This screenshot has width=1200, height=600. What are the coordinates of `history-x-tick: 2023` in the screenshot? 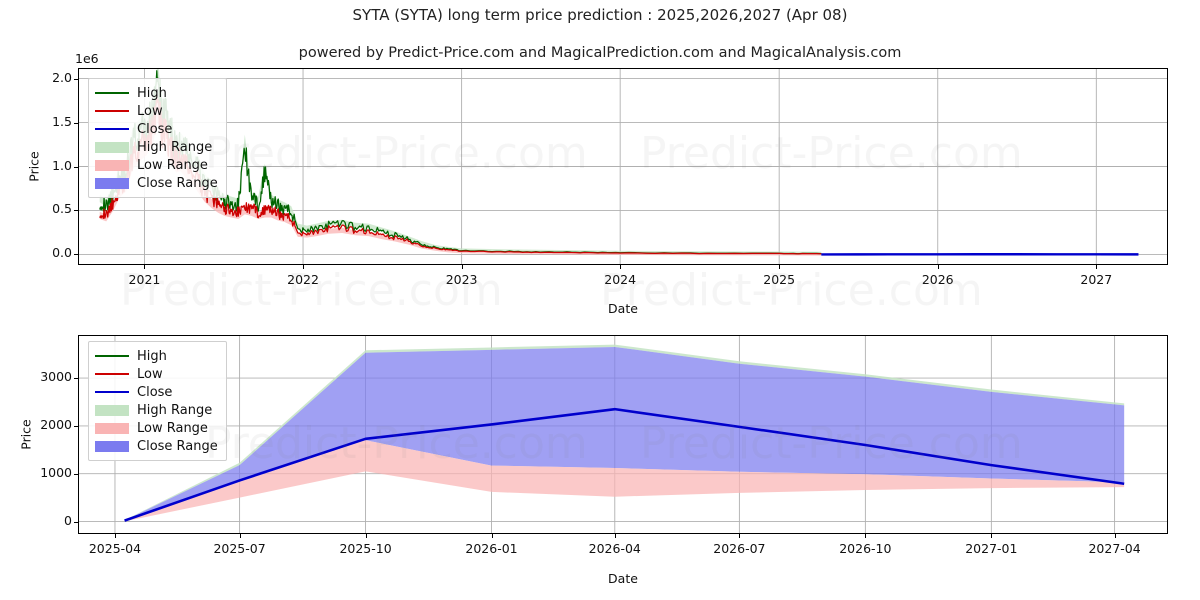 It's located at (461, 279).